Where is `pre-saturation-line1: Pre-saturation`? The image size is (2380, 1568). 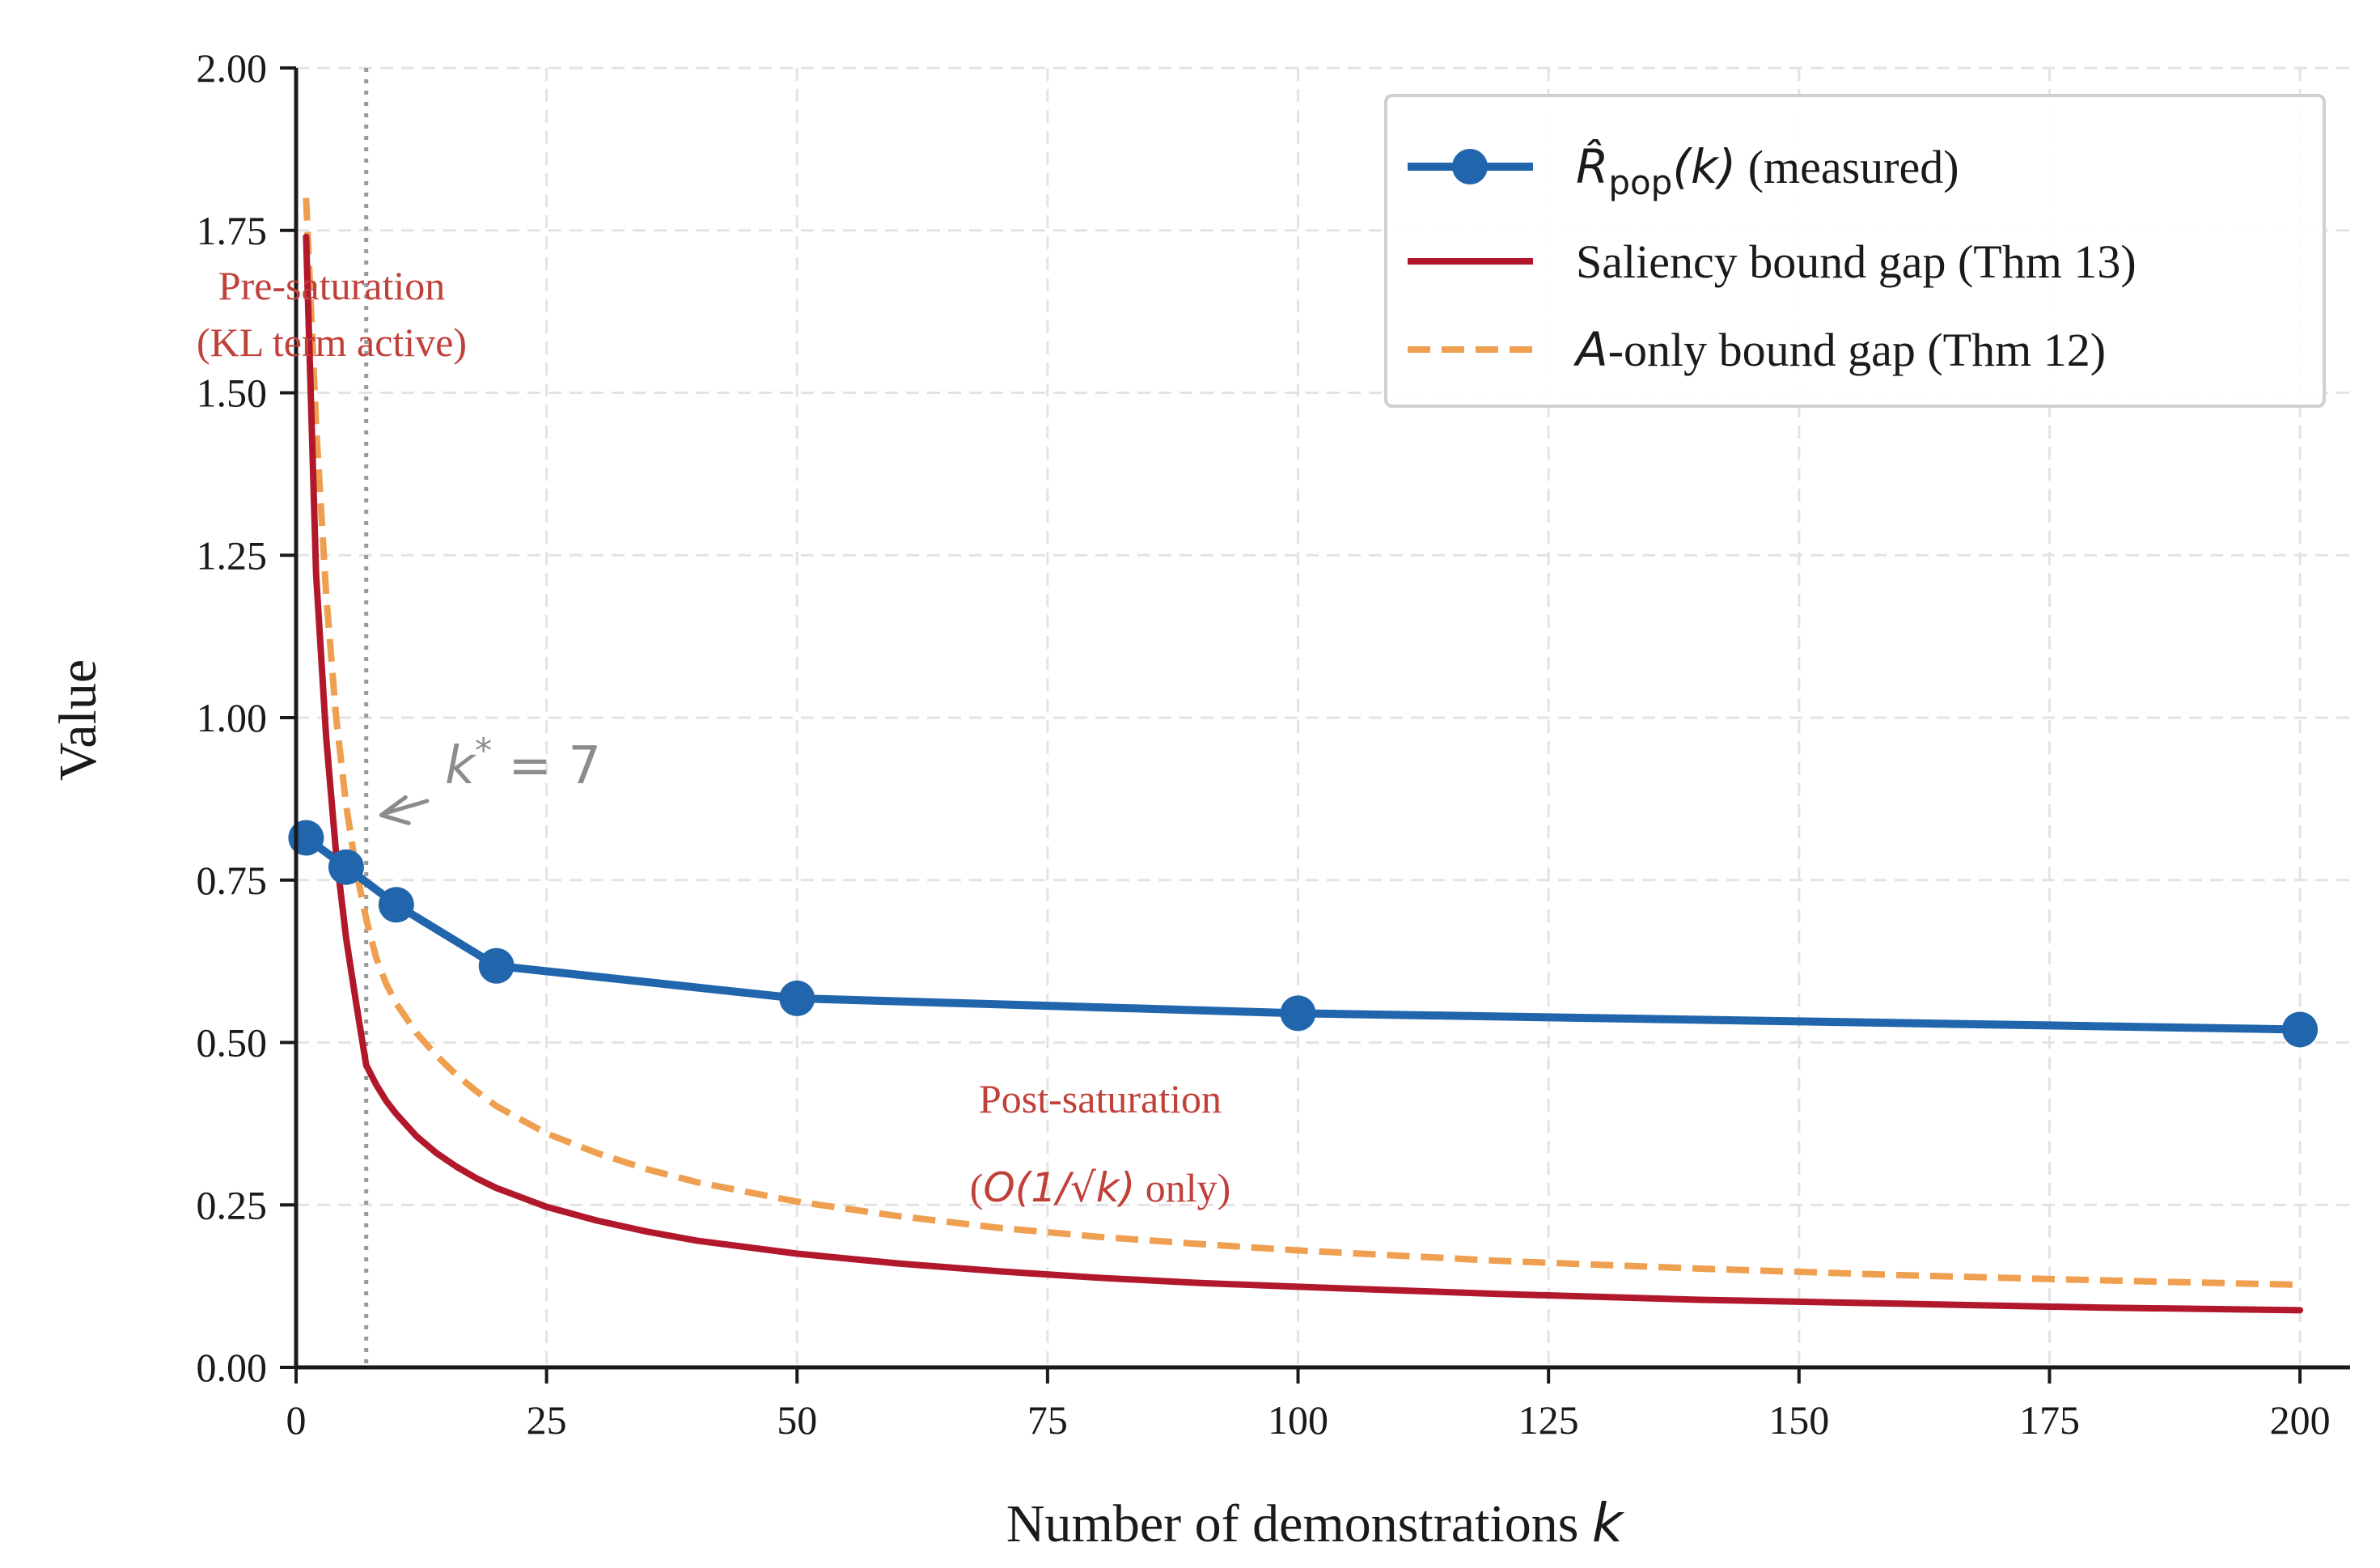
pre-saturation-line1: Pre-saturation is located at coordinates (331, 286).